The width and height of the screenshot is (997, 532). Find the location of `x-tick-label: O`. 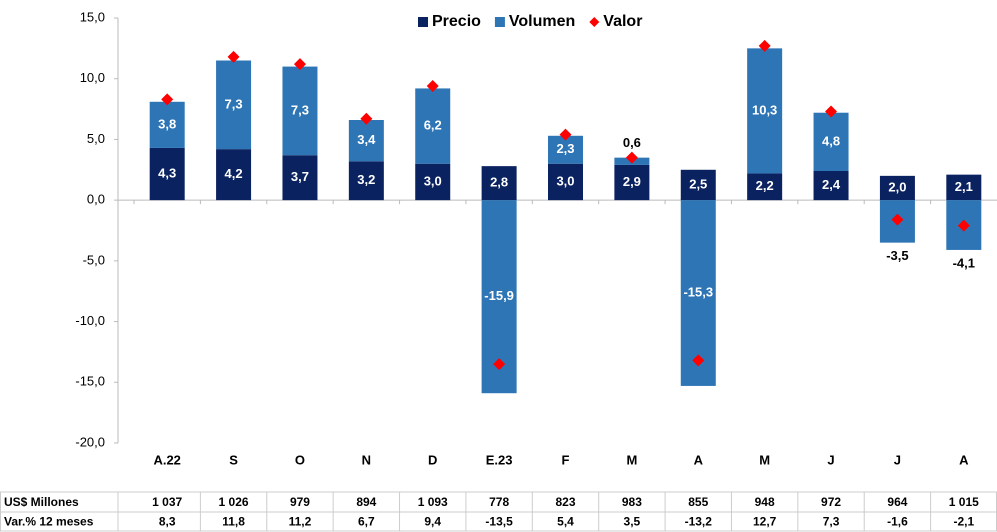

x-tick-label: O is located at coordinates (300, 459).